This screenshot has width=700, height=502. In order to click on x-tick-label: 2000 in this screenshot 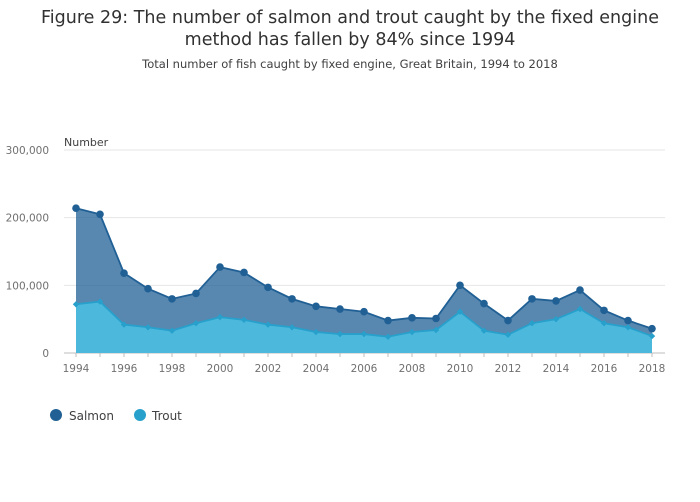, I will do `click(220, 369)`.